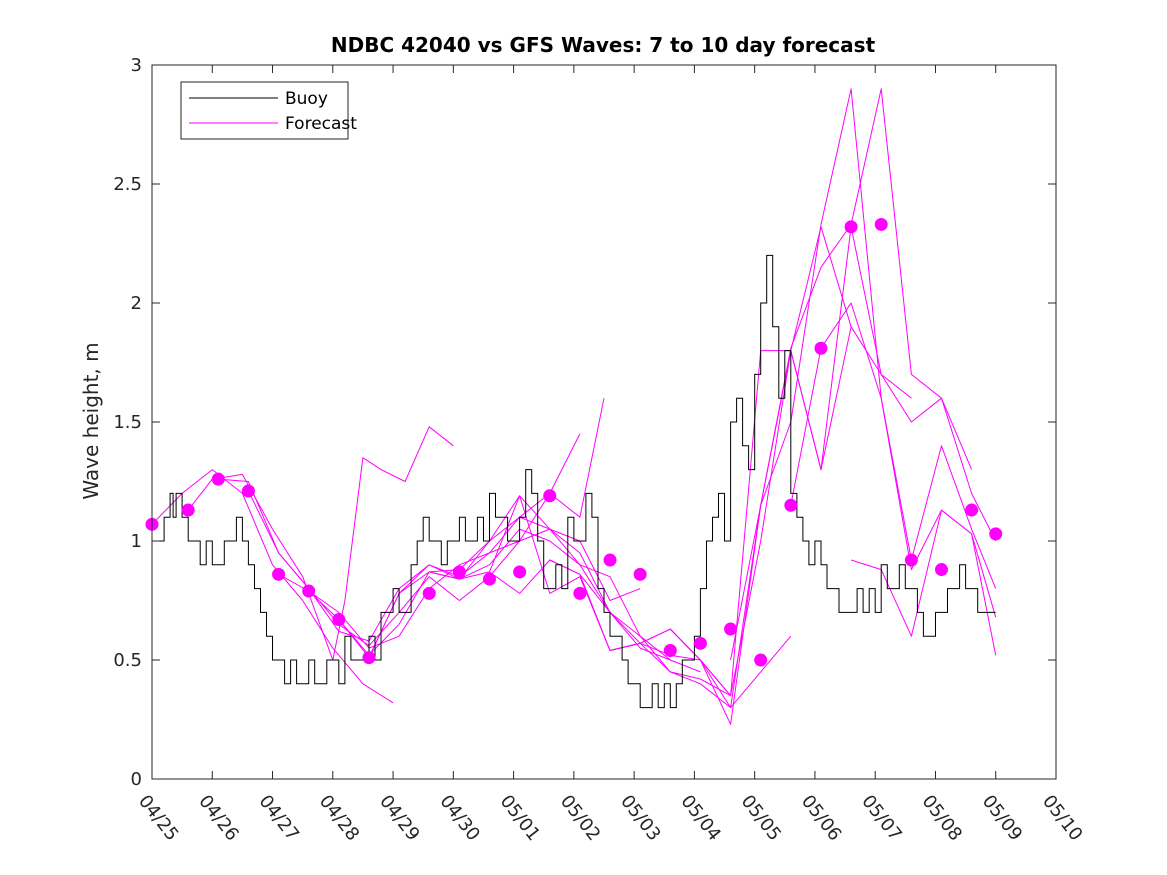 The image size is (1167, 875). What do you see at coordinates (264, 110) in the screenshot?
I see `legend-box` at bounding box center [264, 110].